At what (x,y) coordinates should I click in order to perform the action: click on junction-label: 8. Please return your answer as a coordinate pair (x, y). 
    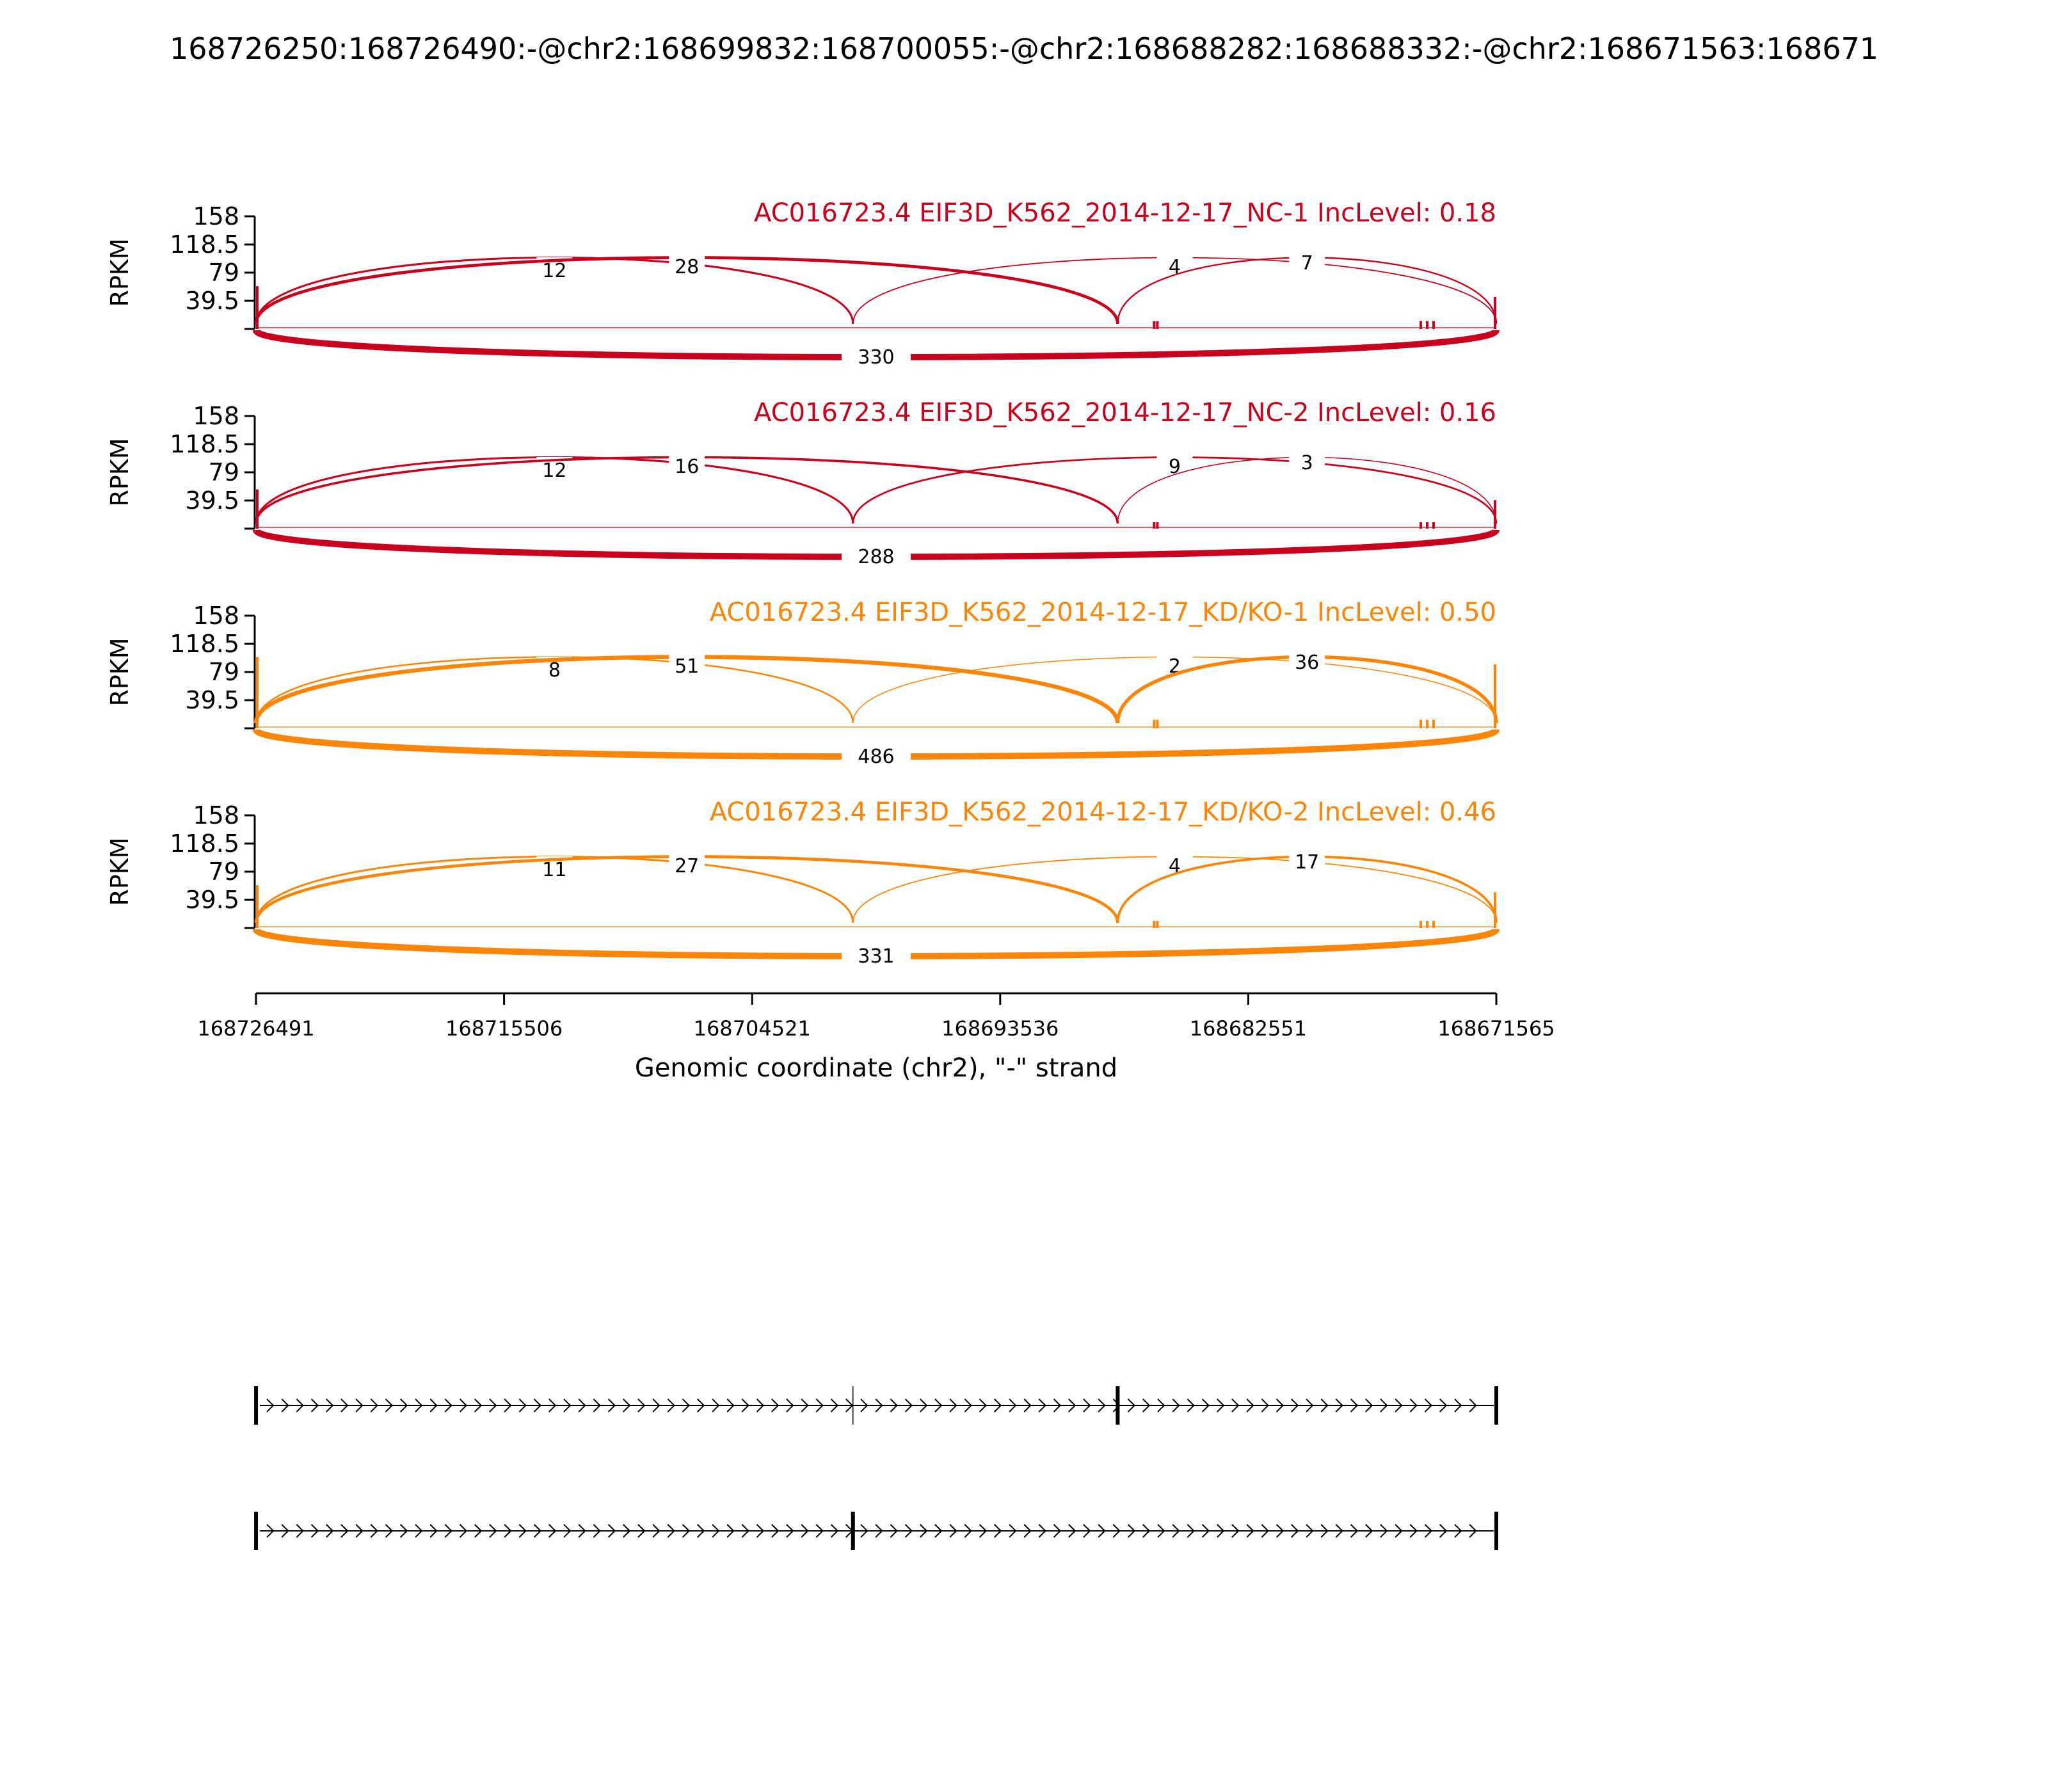
    Looking at the image, I should click on (554, 670).